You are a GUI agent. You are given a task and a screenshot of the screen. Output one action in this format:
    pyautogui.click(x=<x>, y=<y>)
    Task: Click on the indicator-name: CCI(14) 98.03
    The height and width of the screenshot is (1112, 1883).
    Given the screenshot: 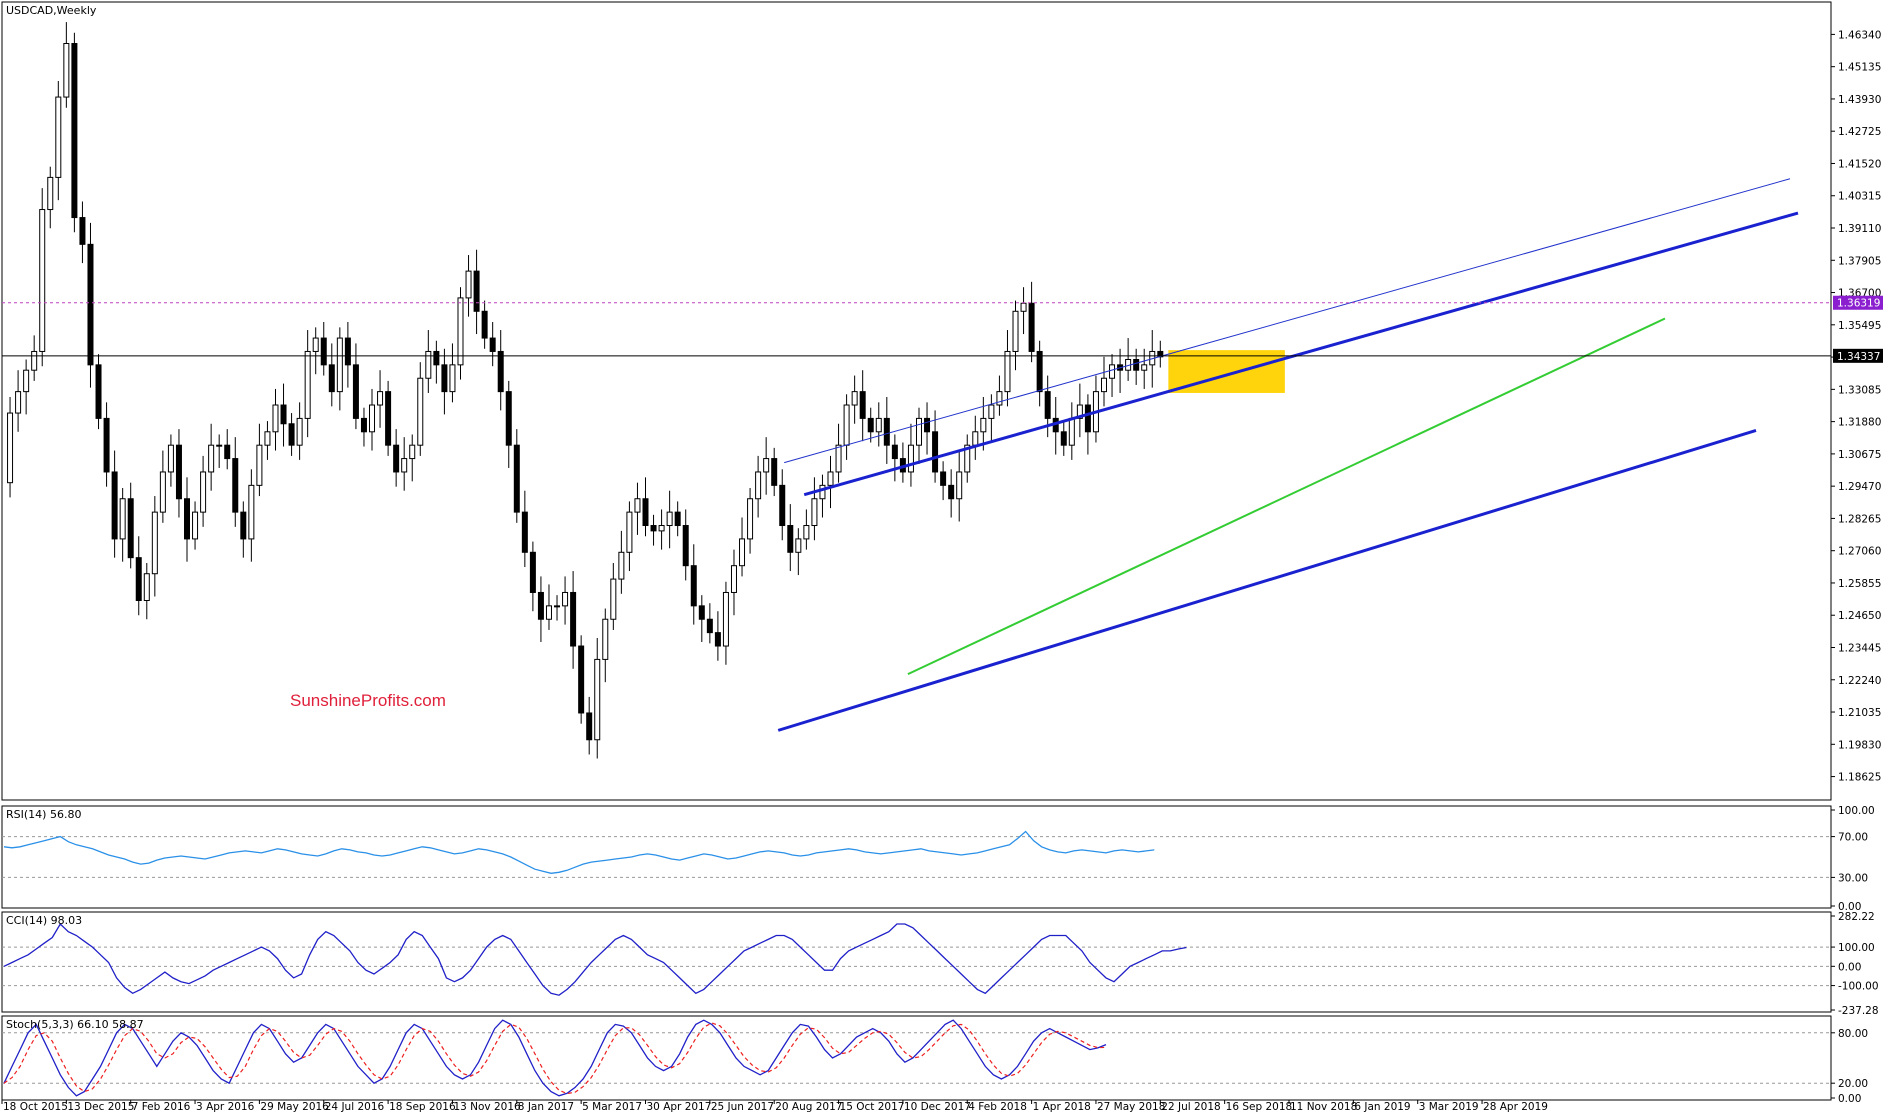 What is the action you would take?
    pyautogui.click(x=44, y=920)
    